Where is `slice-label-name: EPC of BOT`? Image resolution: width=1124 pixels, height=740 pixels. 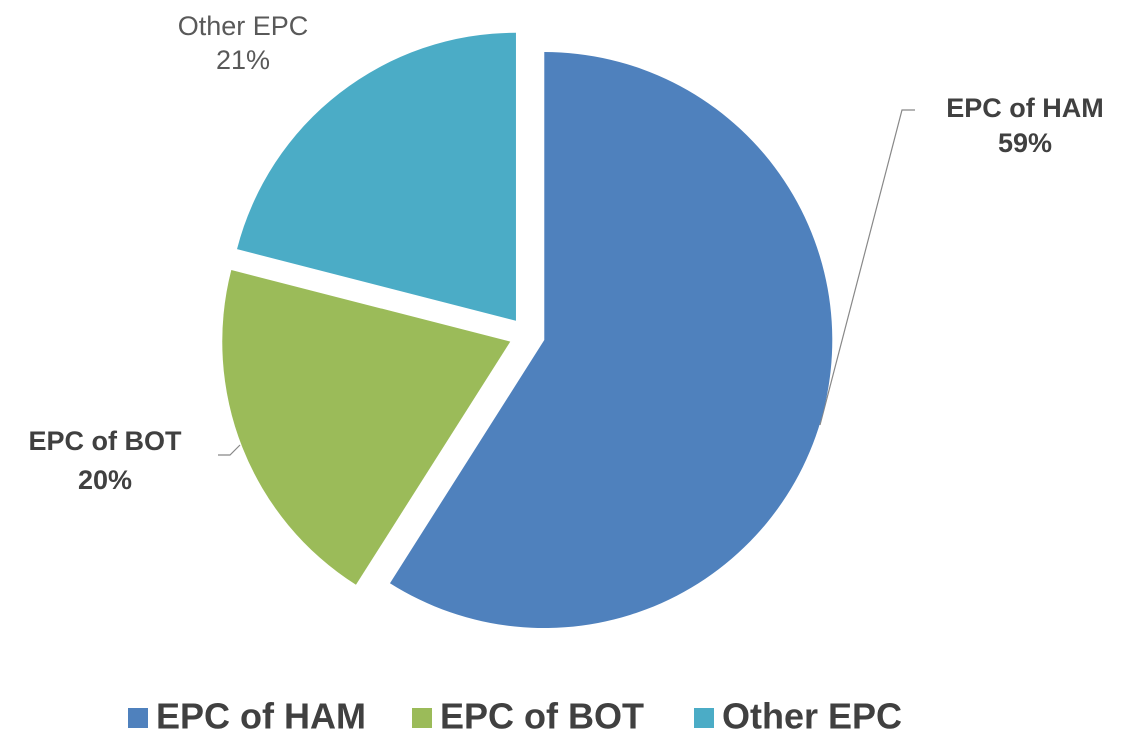 slice-label-name: EPC of BOT is located at coordinates (106, 441).